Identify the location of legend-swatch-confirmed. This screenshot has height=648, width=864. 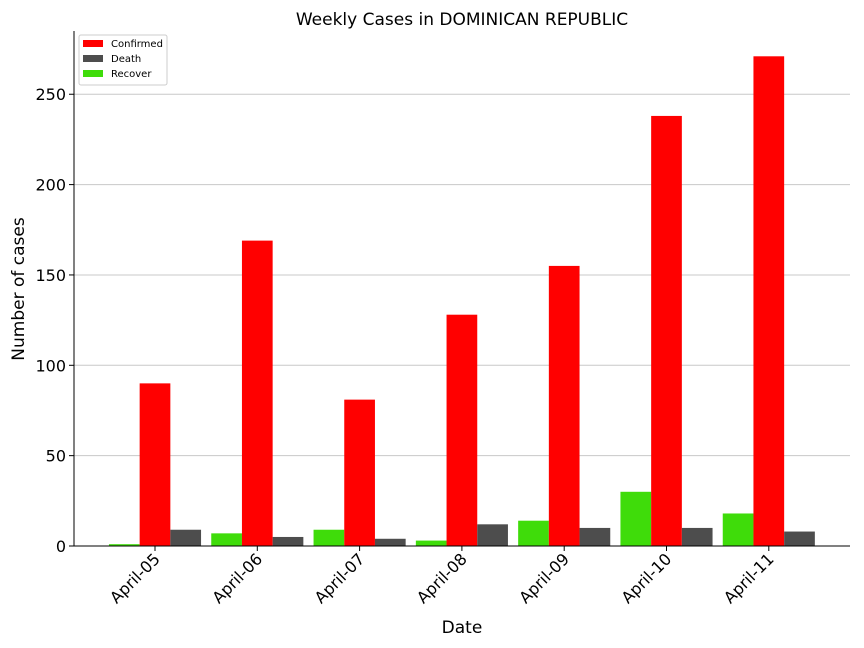
(93, 43).